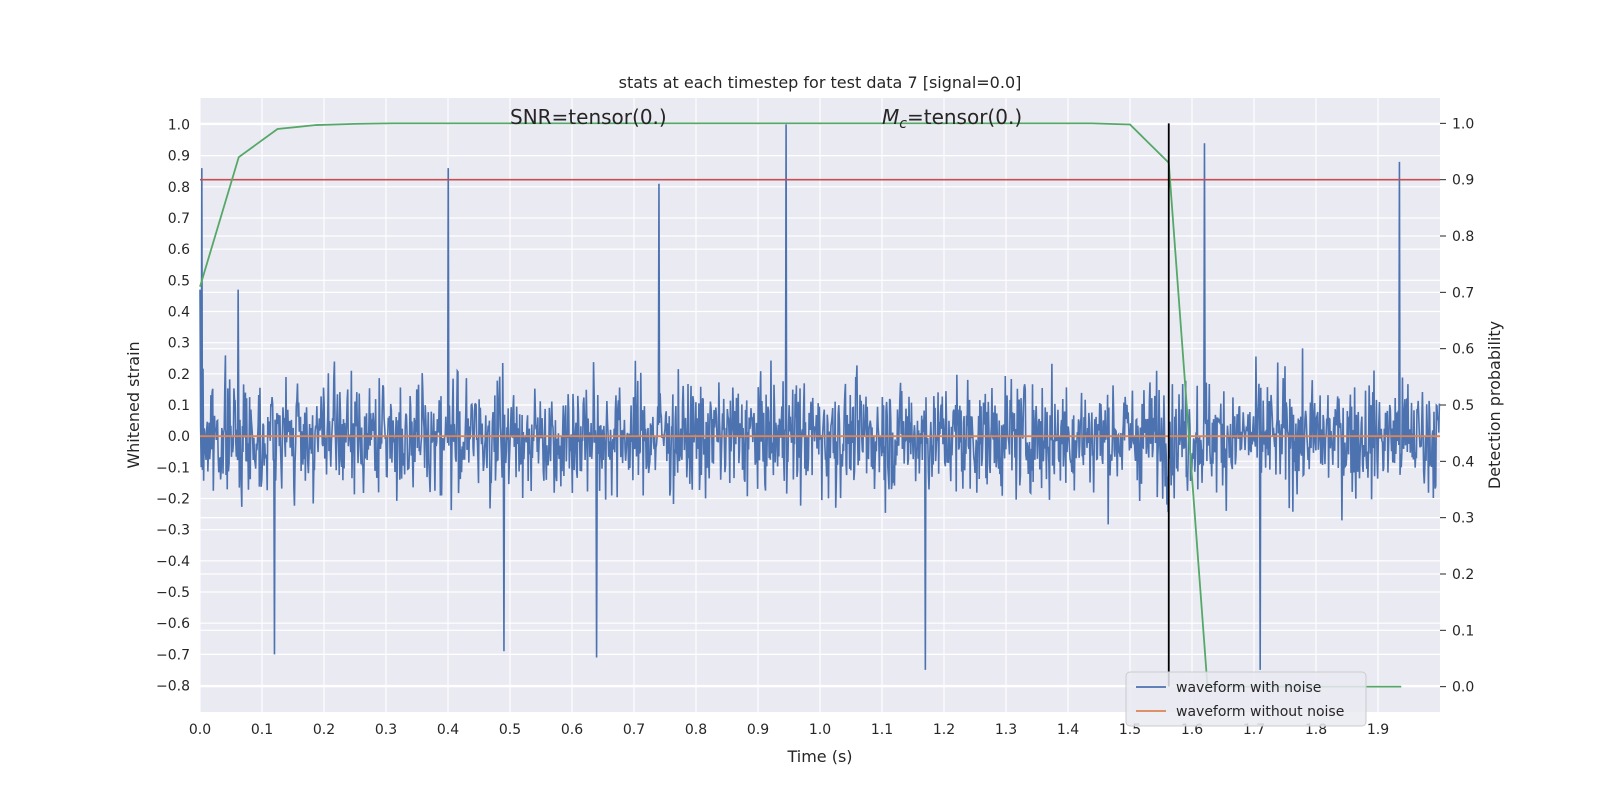 This screenshot has width=1600, height=800. Describe the element at coordinates (1463, 293) in the screenshot. I see `y-right-tick-label: 0.7` at that location.